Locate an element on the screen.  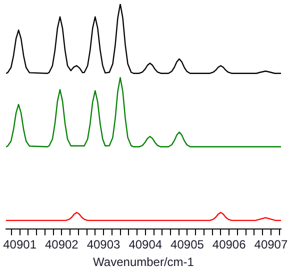
x-tick-label: 40903 is located at coordinates (103, 245).